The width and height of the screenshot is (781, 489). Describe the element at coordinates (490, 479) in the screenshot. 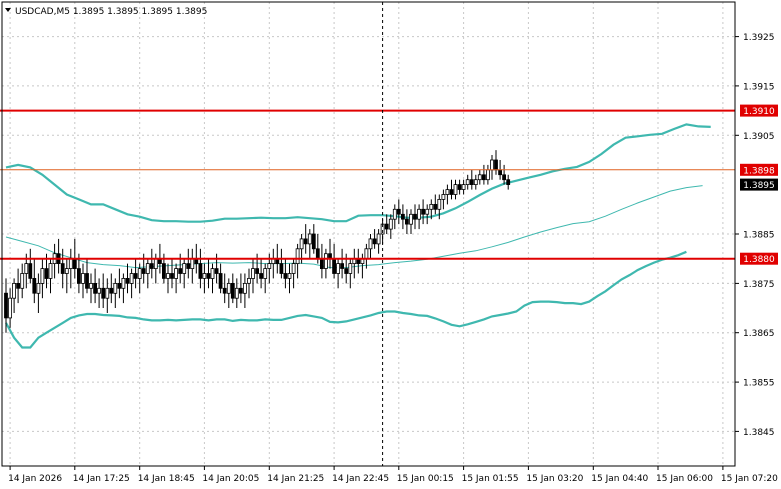

I see `x-tick-label: 15 Jan 01:55` at that location.